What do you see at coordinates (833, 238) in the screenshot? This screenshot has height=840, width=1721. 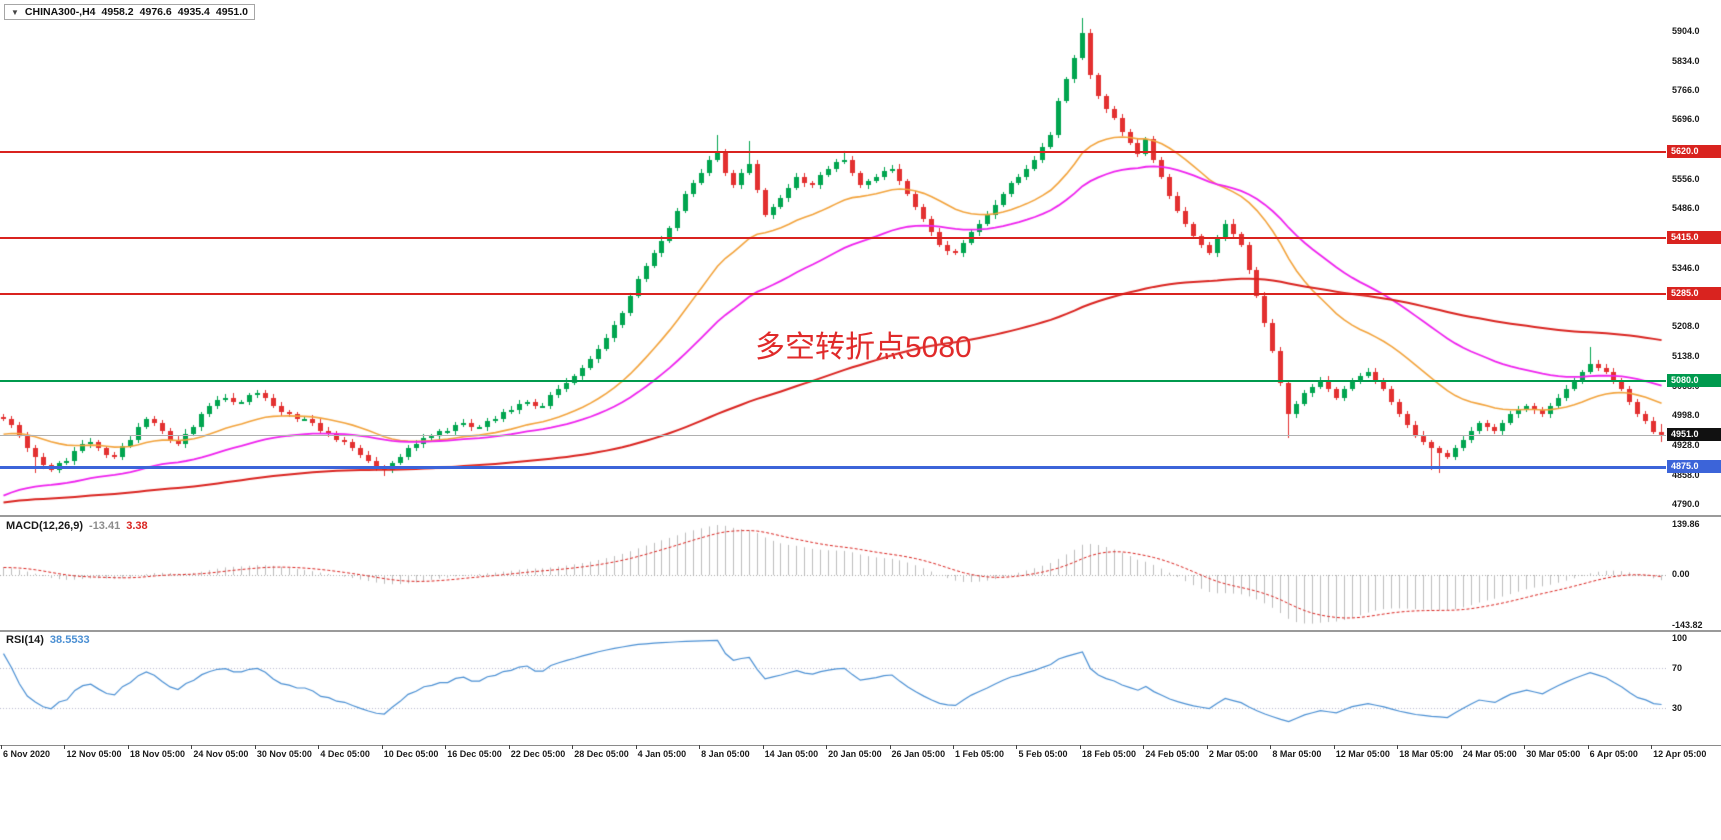 I see `horizontal-level-line-5415.0` at bounding box center [833, 238].